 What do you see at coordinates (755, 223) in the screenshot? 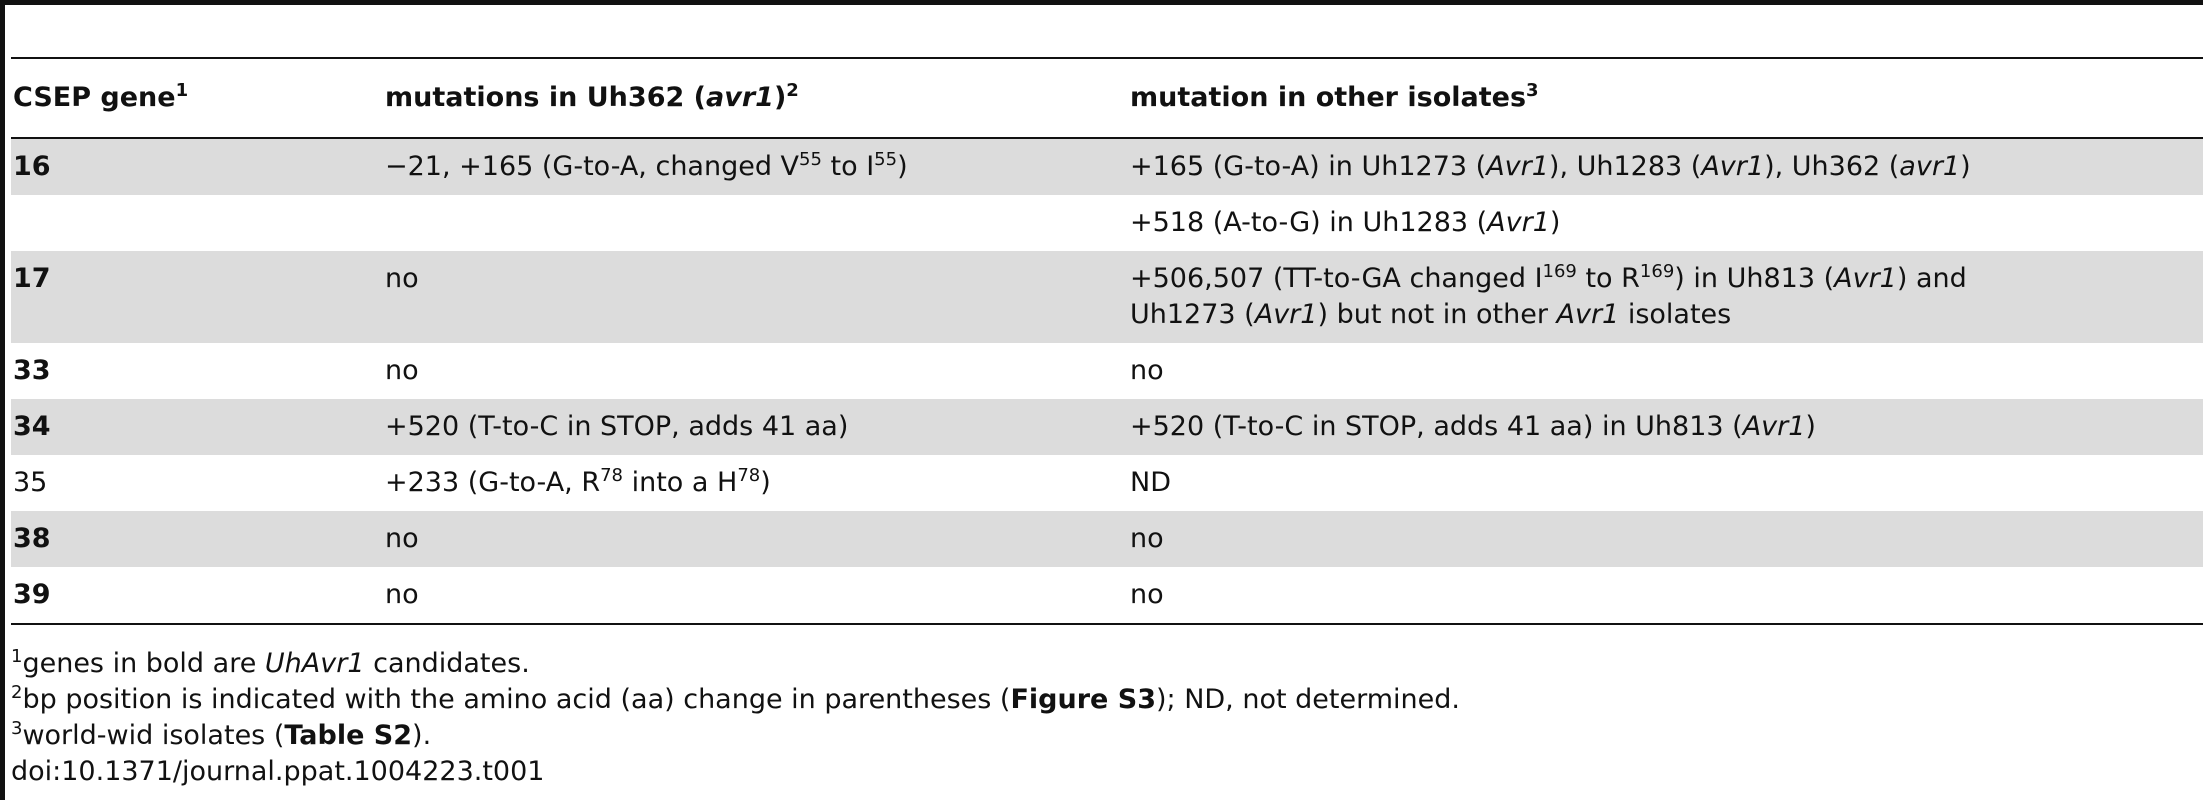
I see `cell-mutations-uh362` at bounding box center [755, 223].